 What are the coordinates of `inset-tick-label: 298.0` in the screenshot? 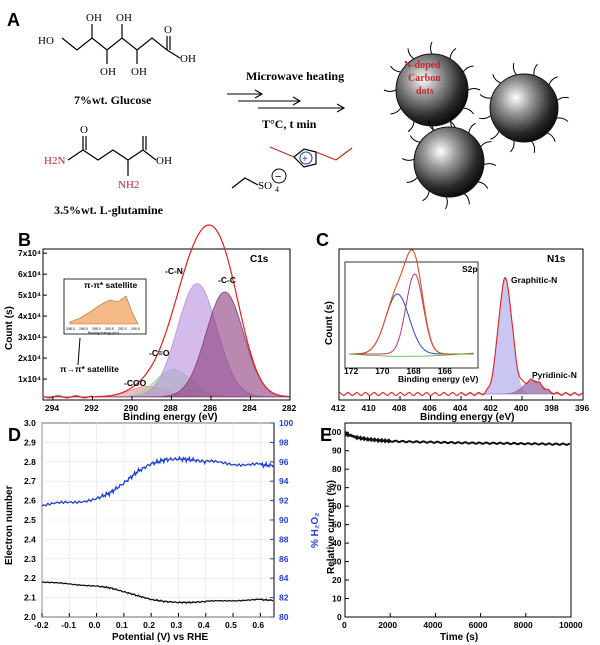 It's located at (70, 329).